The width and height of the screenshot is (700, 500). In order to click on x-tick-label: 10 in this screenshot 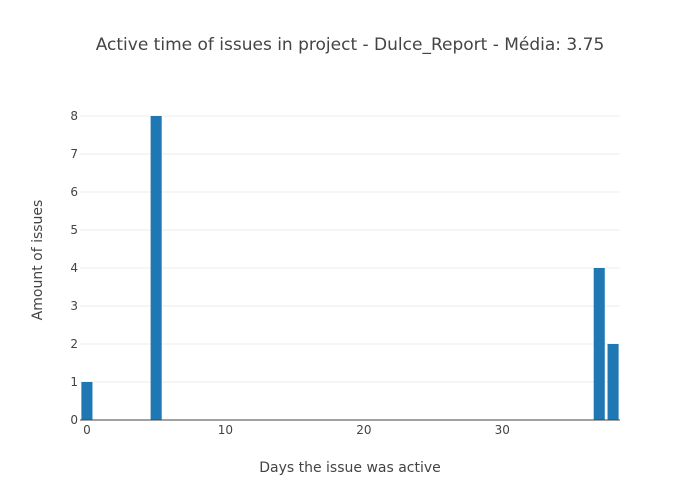, I will do `click(225, 430)`.